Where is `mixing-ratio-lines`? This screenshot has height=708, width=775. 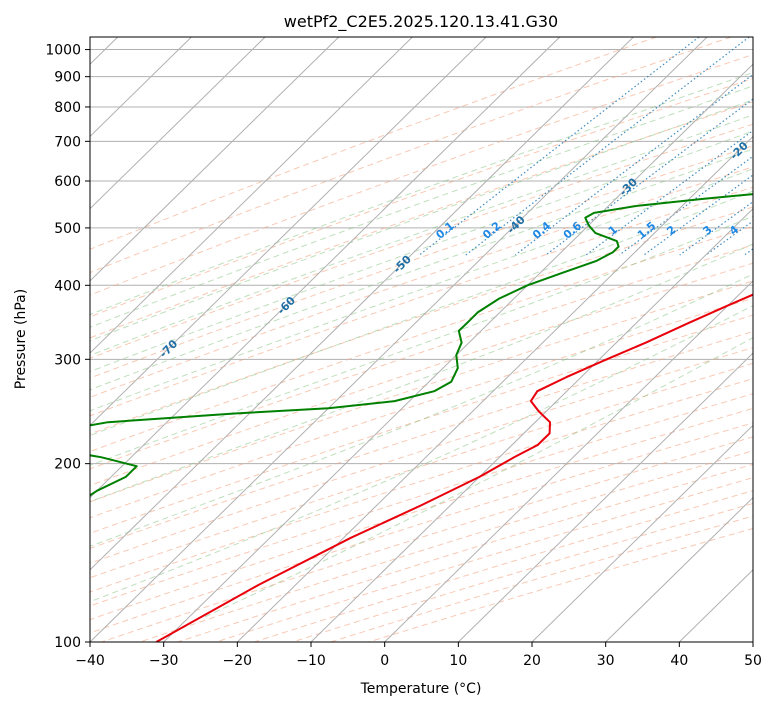
mixing-ratio-lines is located at coordinates (586, 146).